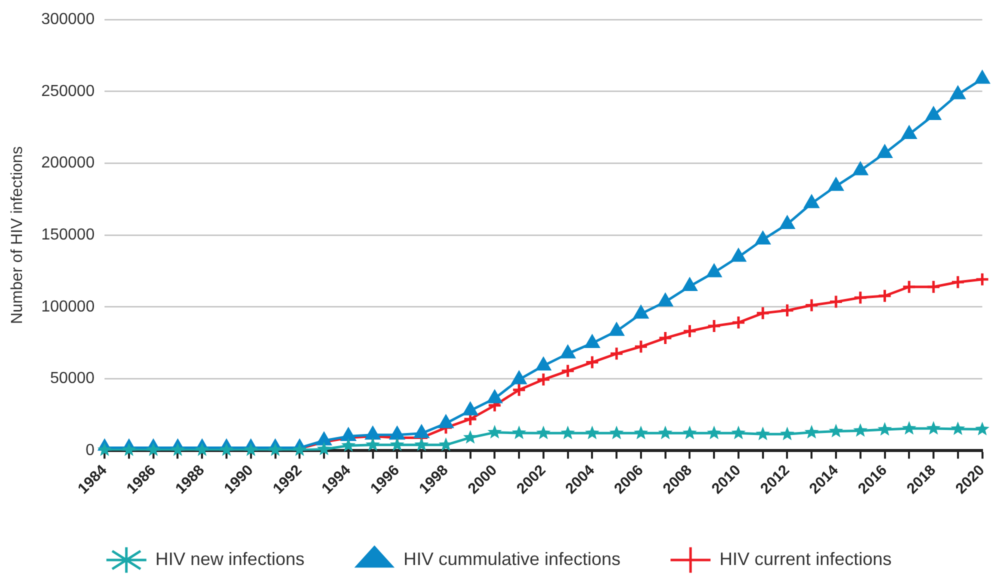 This screenshot has height=579, width=998. I want to click on y-tick-label: 100000, so click(68, 307).